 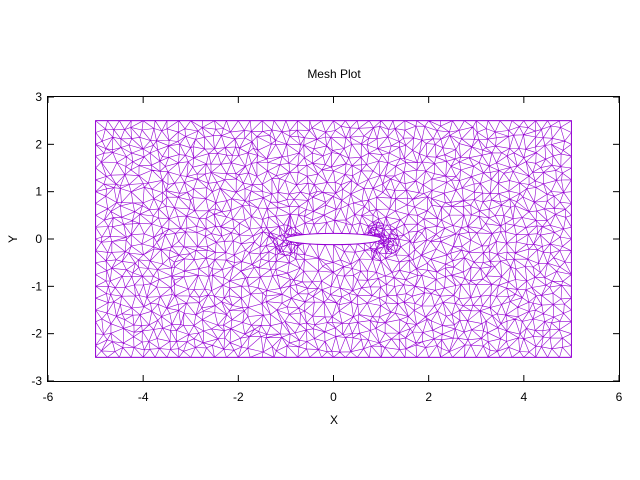 What do you see at coordinates (333, 397) in the screenshot?
I see `x-tick-label: 0` at bounding box center [333, 397].